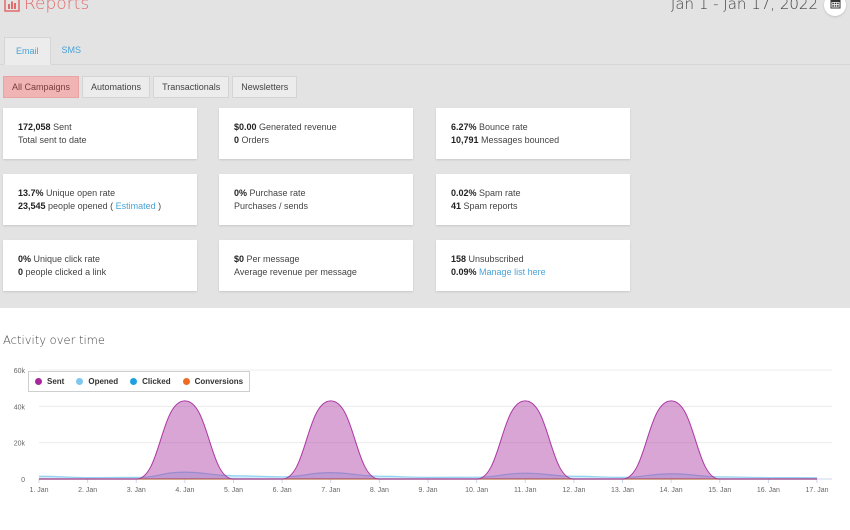 The height and width of the screenshot is (530, 850). Describe the element at coordinates (20, 444) in the screenshot. I see `y-tick-label: 20k` at that location.